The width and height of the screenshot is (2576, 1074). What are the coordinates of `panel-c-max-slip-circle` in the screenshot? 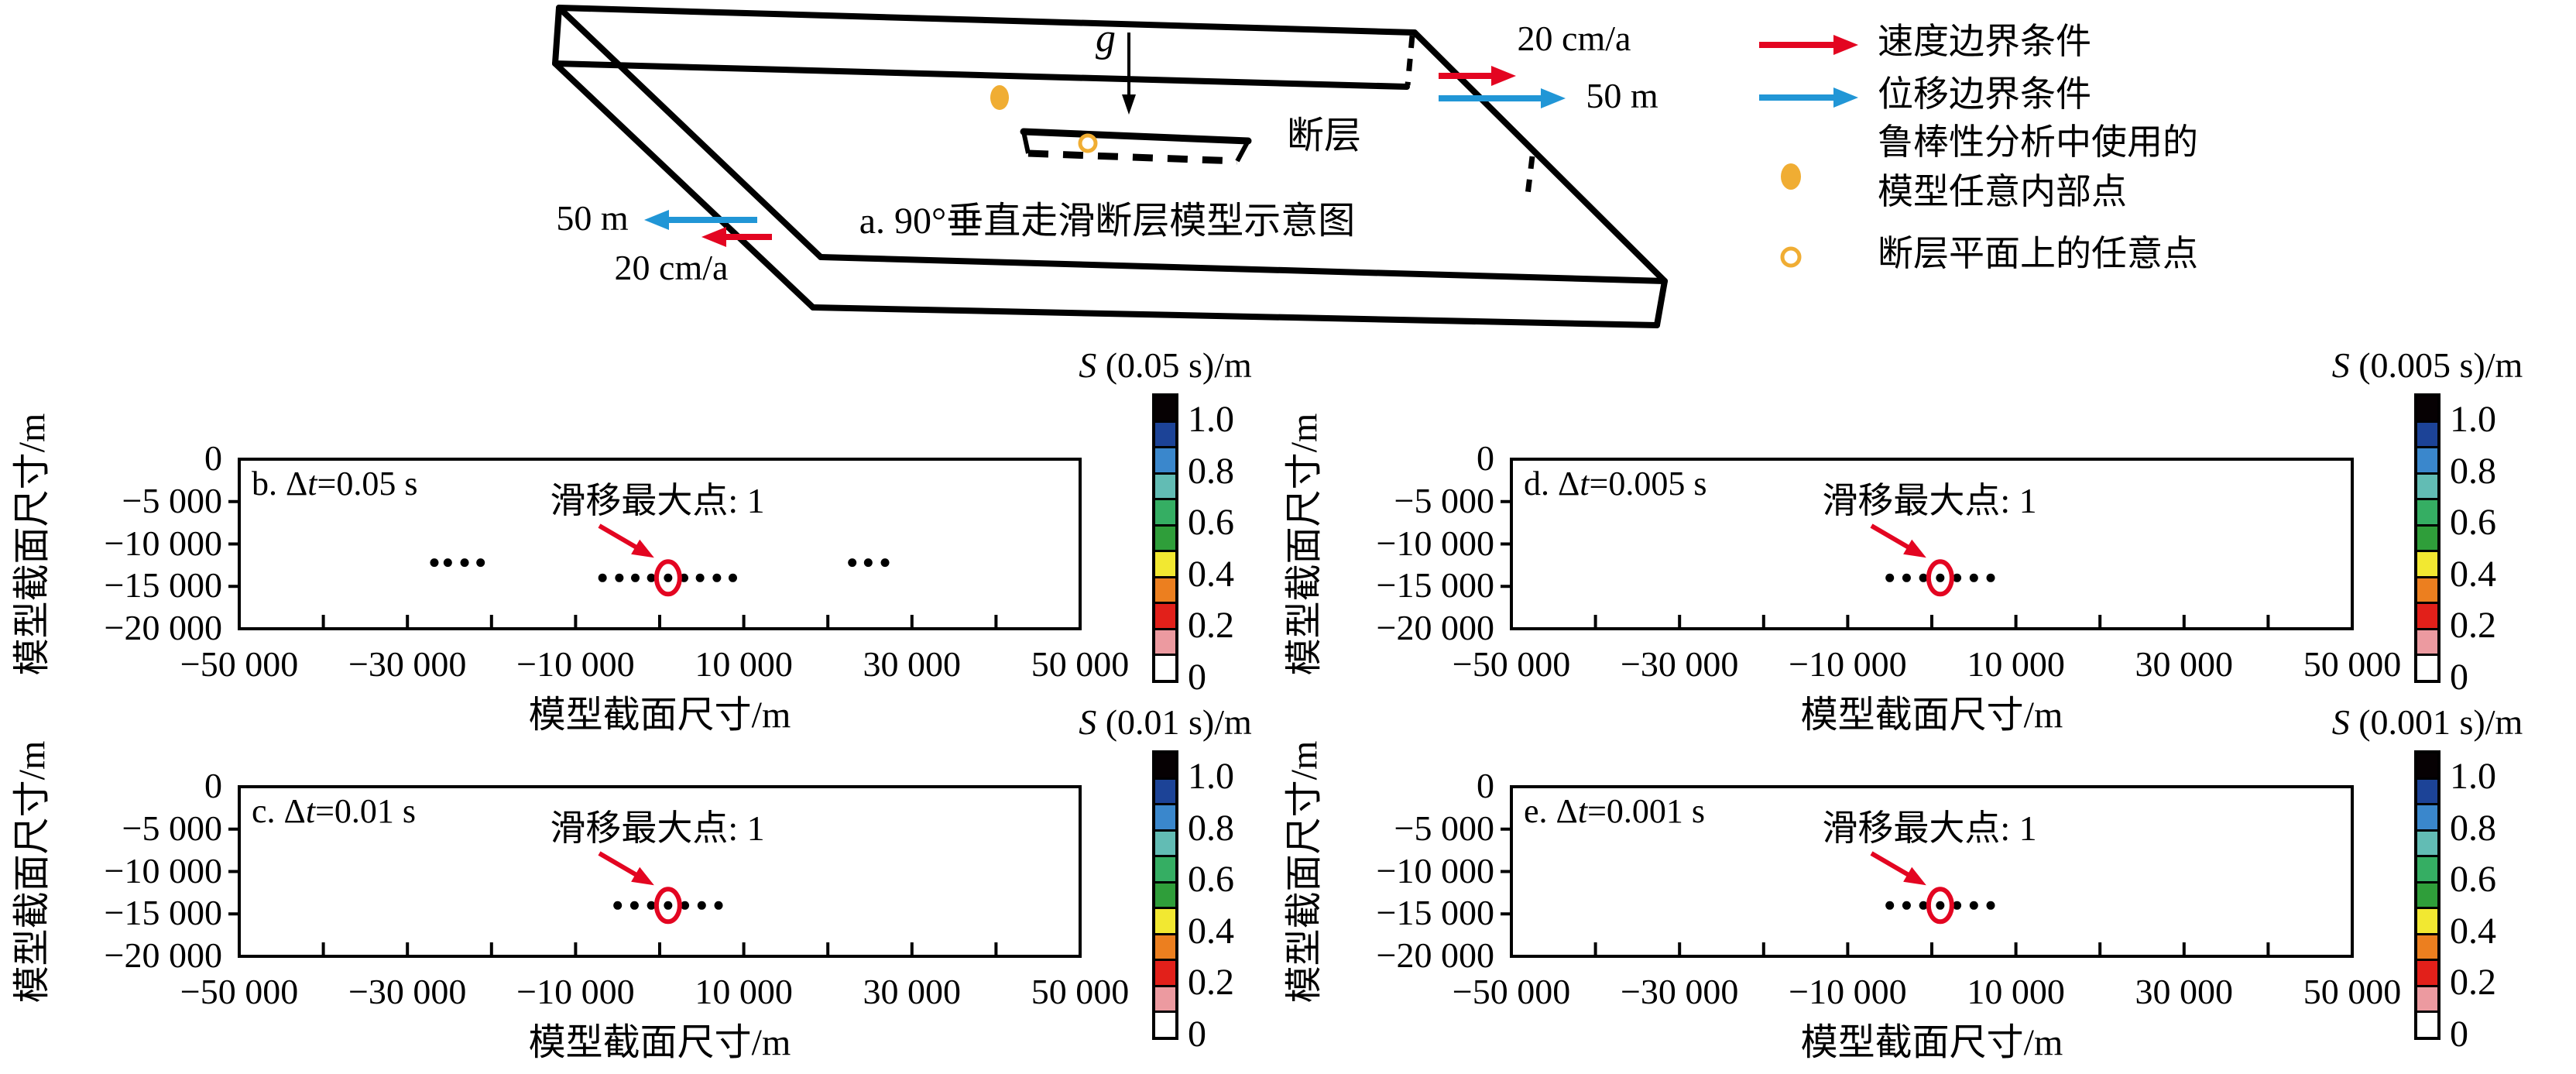 It's located at (667, 906).